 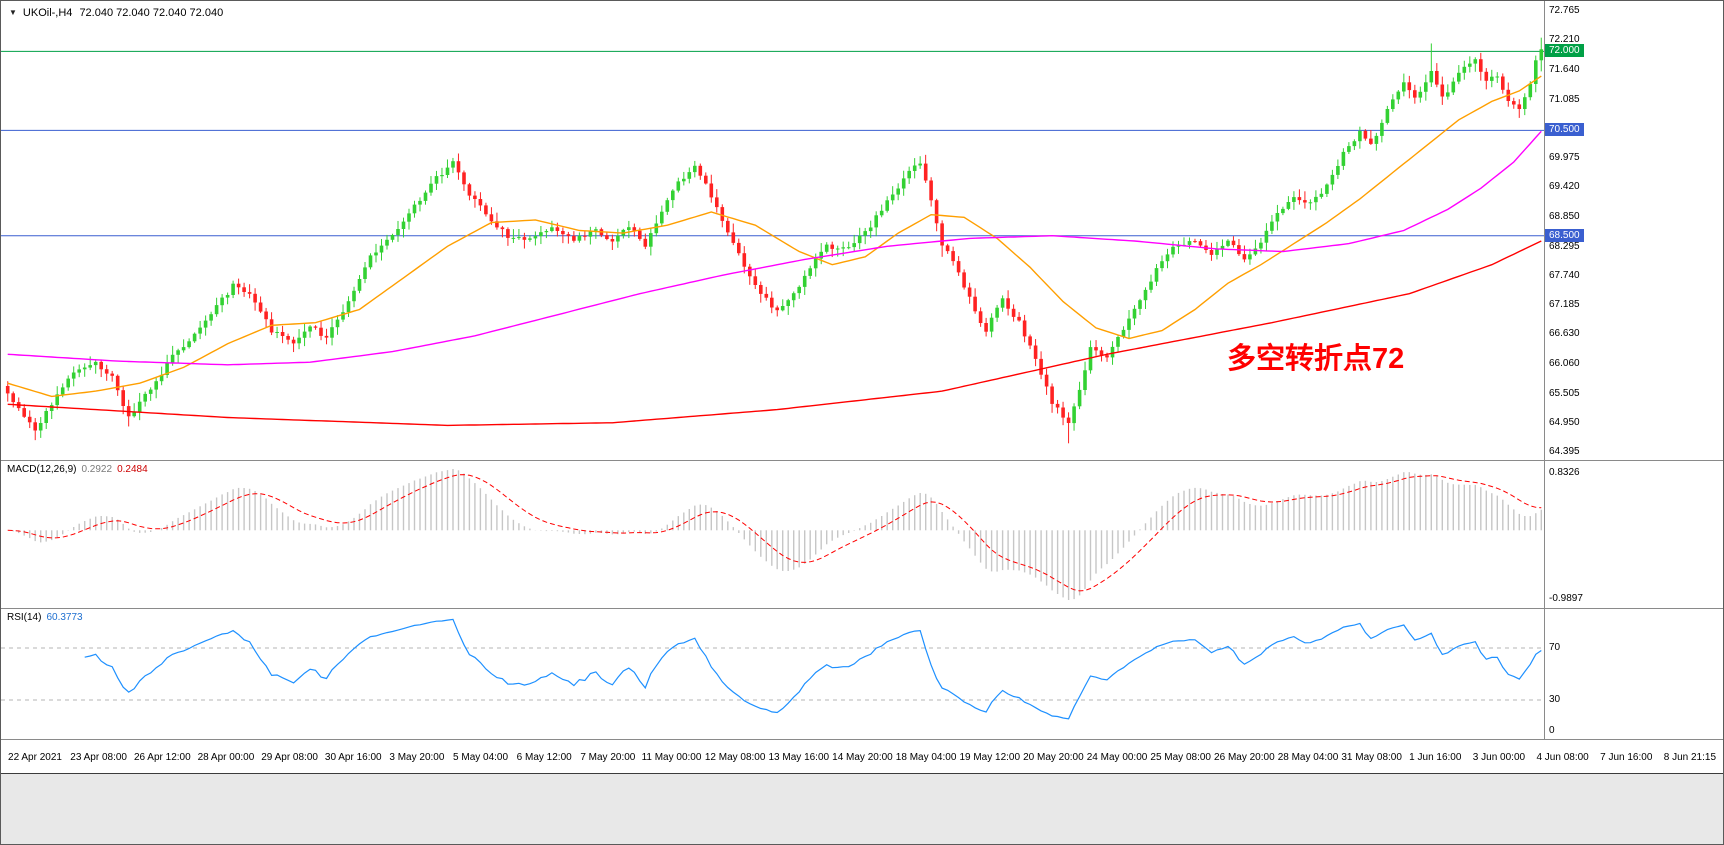 I want to click on price-tick: 67.185, so click(x=1564, y=305).